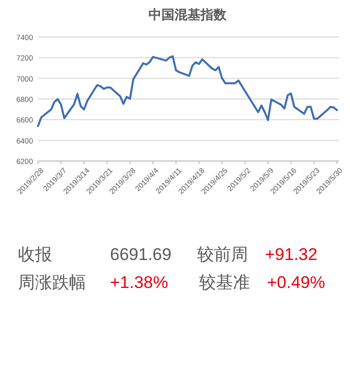 This screenshot has width=350, height=380. What do you see at coordinates (141, 254) in the screenshot?
I see `text: 6691.69` at bounding box center [141, 254].